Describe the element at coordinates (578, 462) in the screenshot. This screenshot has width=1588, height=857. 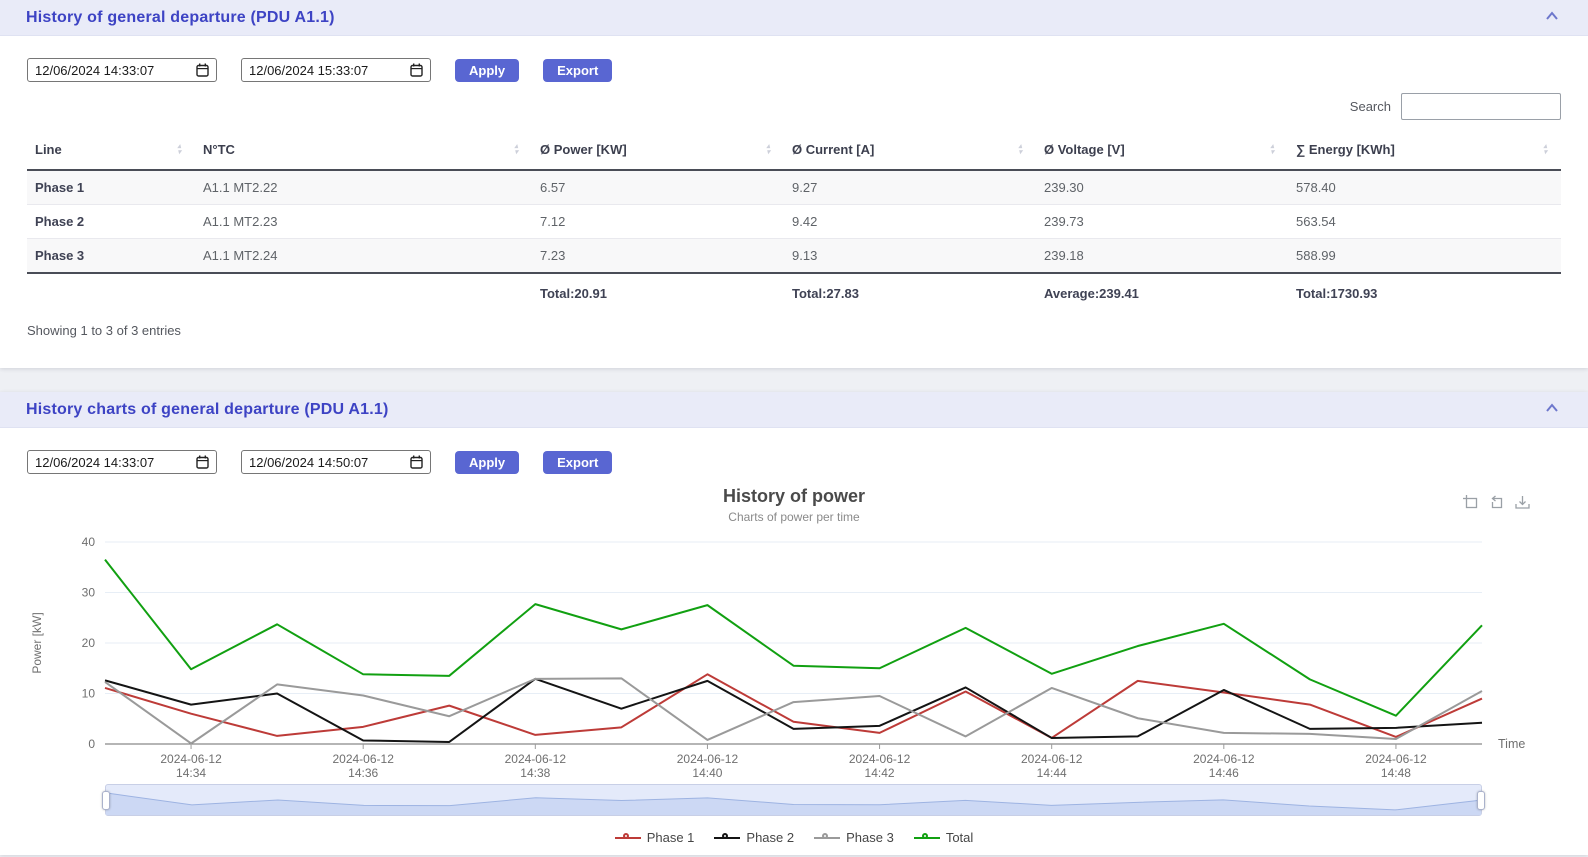
I see `chart-export-button: Export` at that location.